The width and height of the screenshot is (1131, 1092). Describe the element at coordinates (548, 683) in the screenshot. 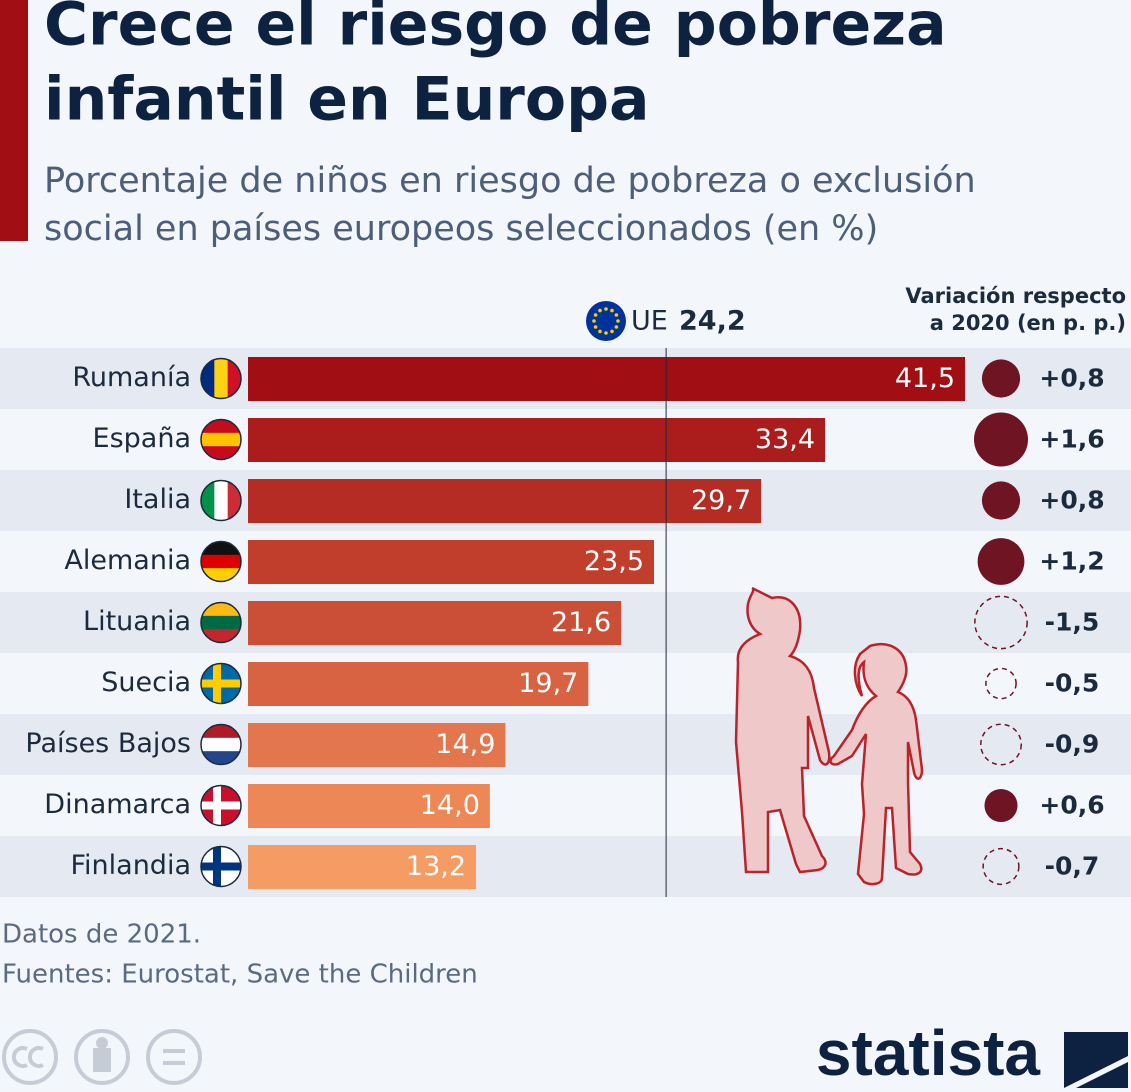

I see `value-label: 19,7` at that location.